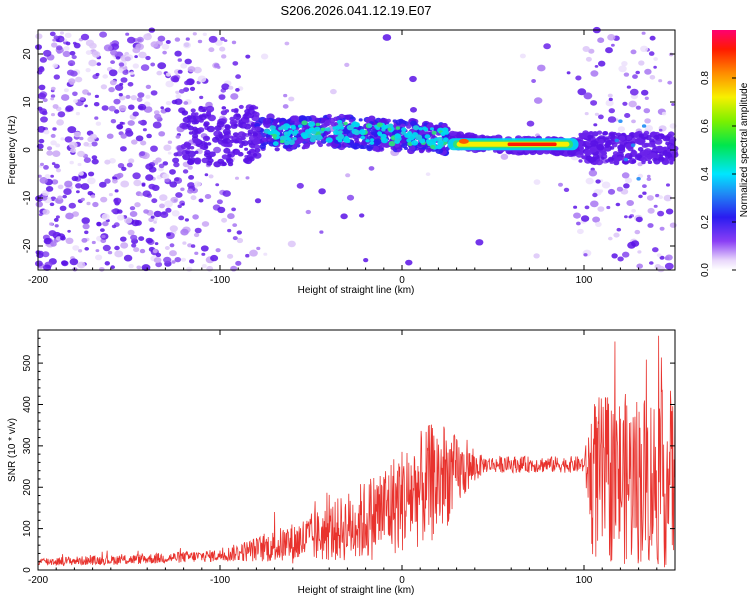 This screenshot has height=600, width=750. I want to click on x-tick-label: -100, so click(220, 580).